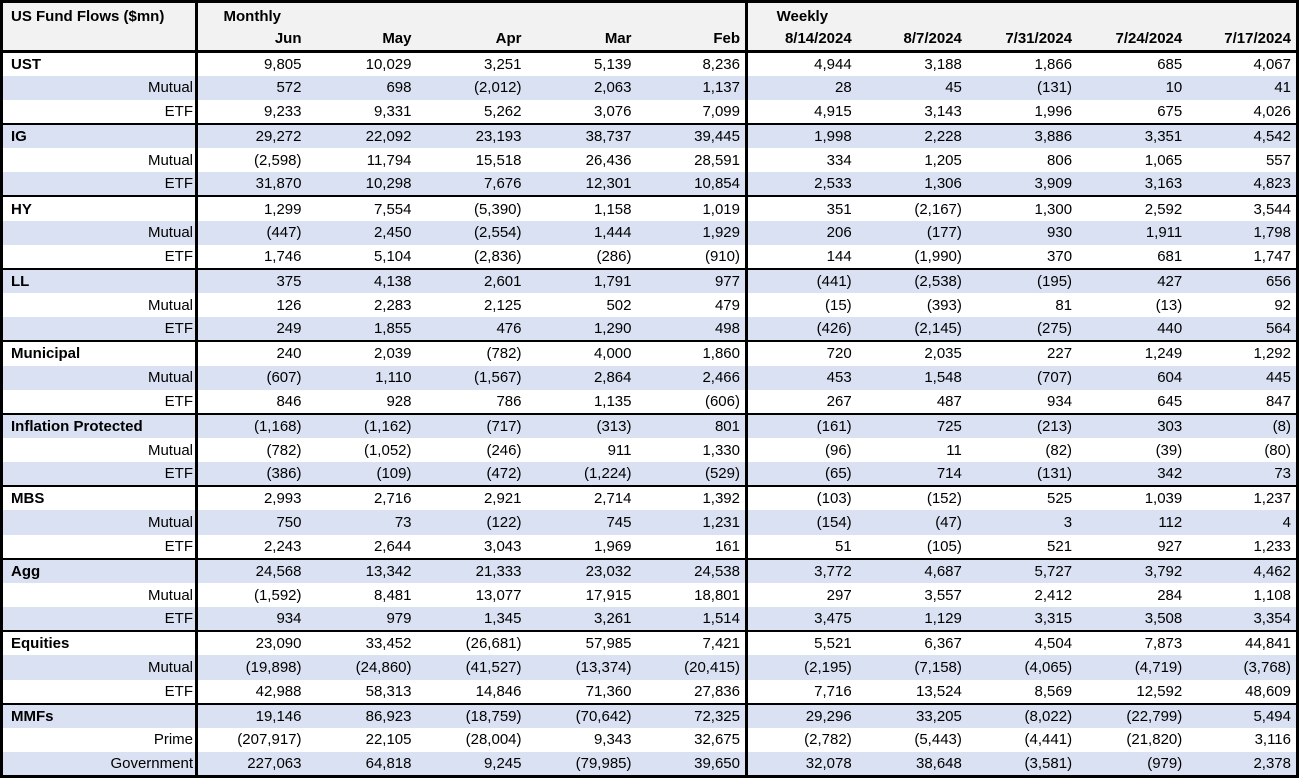 The width and height of the screenshot is (1299, 778). What do you see at coordinates (1242, 715) in the screenshot?
I see `value-cell: 5,494` at bounding box center [1242, 715].